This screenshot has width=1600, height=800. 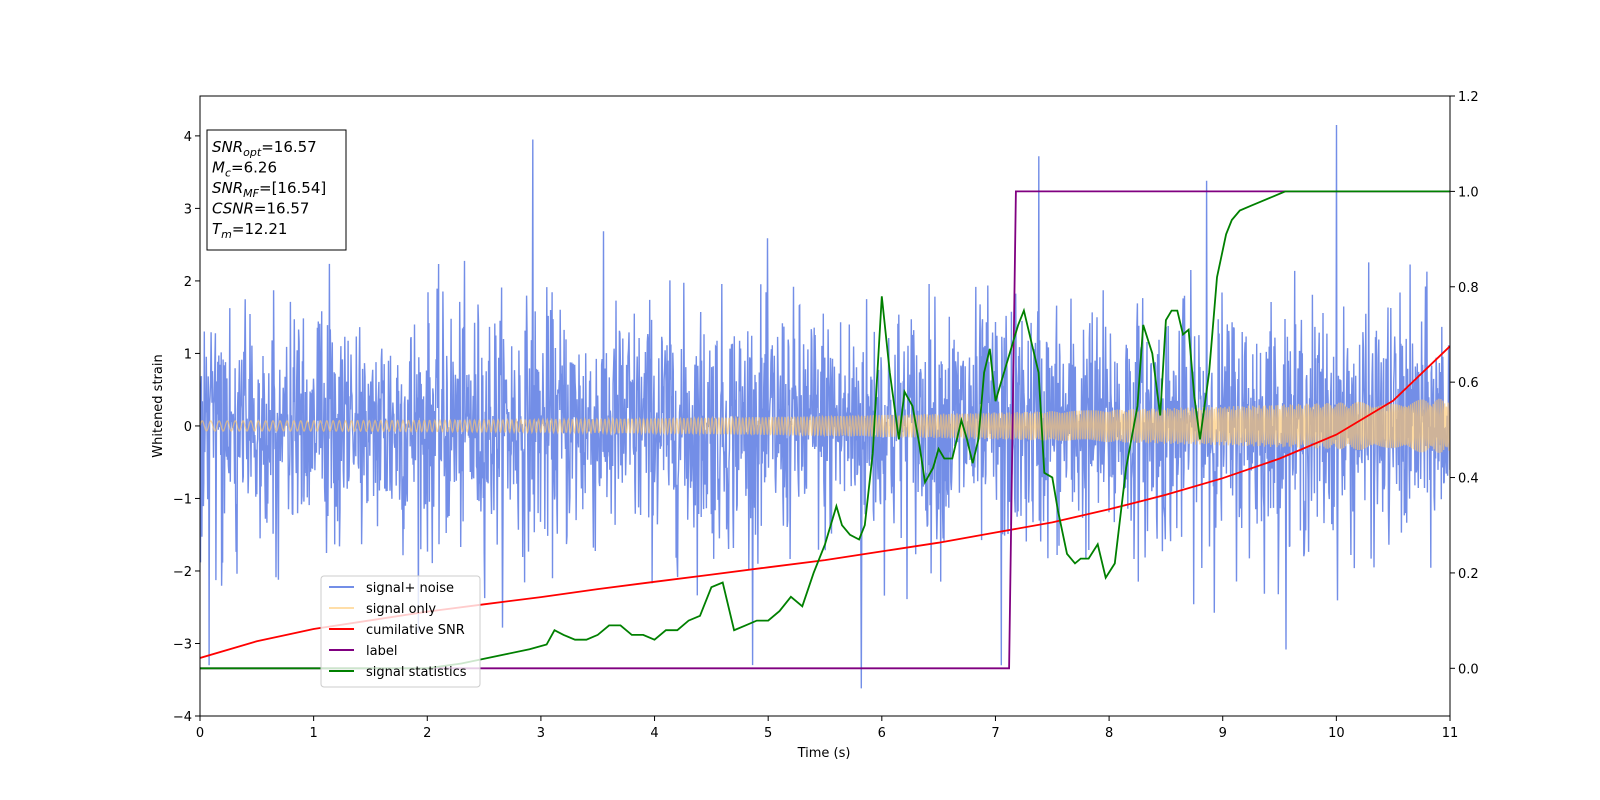 I want to click on y-axis-label: Whitened strain, so click(x=158, y=405).